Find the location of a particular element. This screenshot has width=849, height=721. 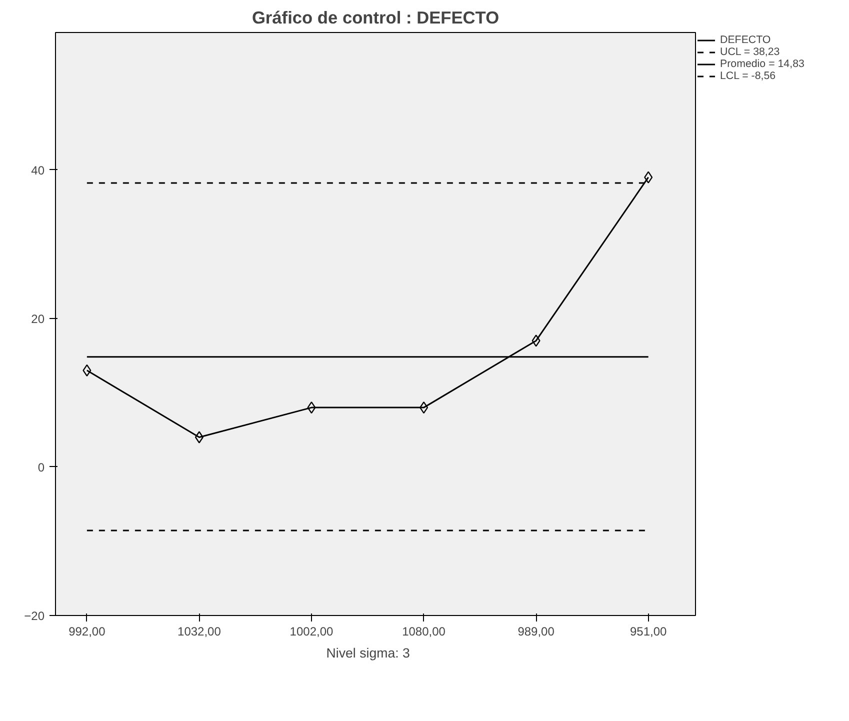

x-tick-label: 1002,00 is located at coordinates (312, 631).